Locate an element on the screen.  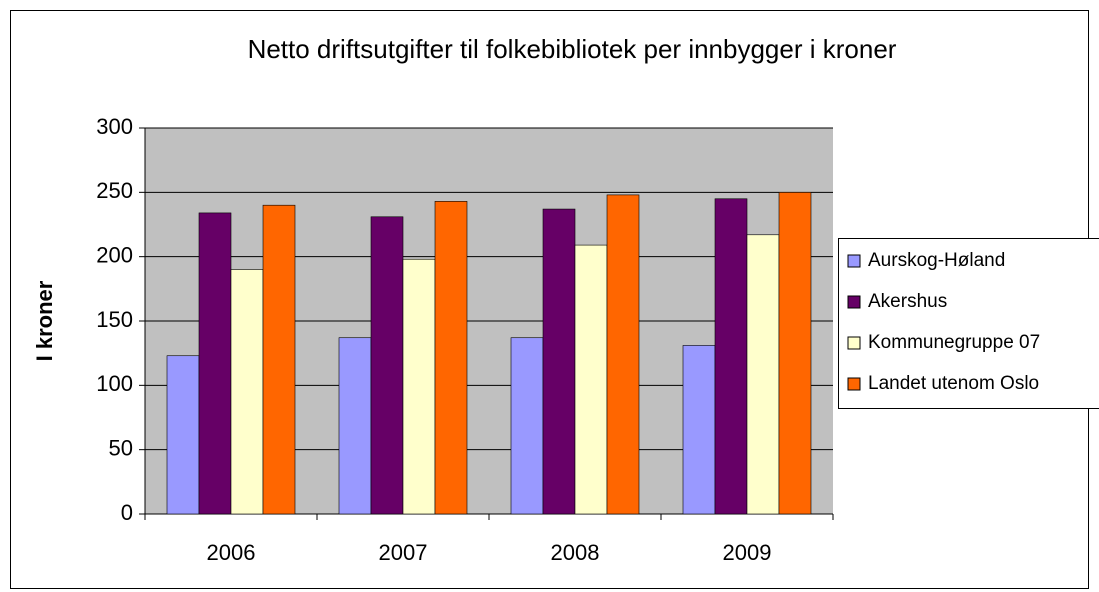
y-tick-label: 250 is located at coordinates (114, 190).